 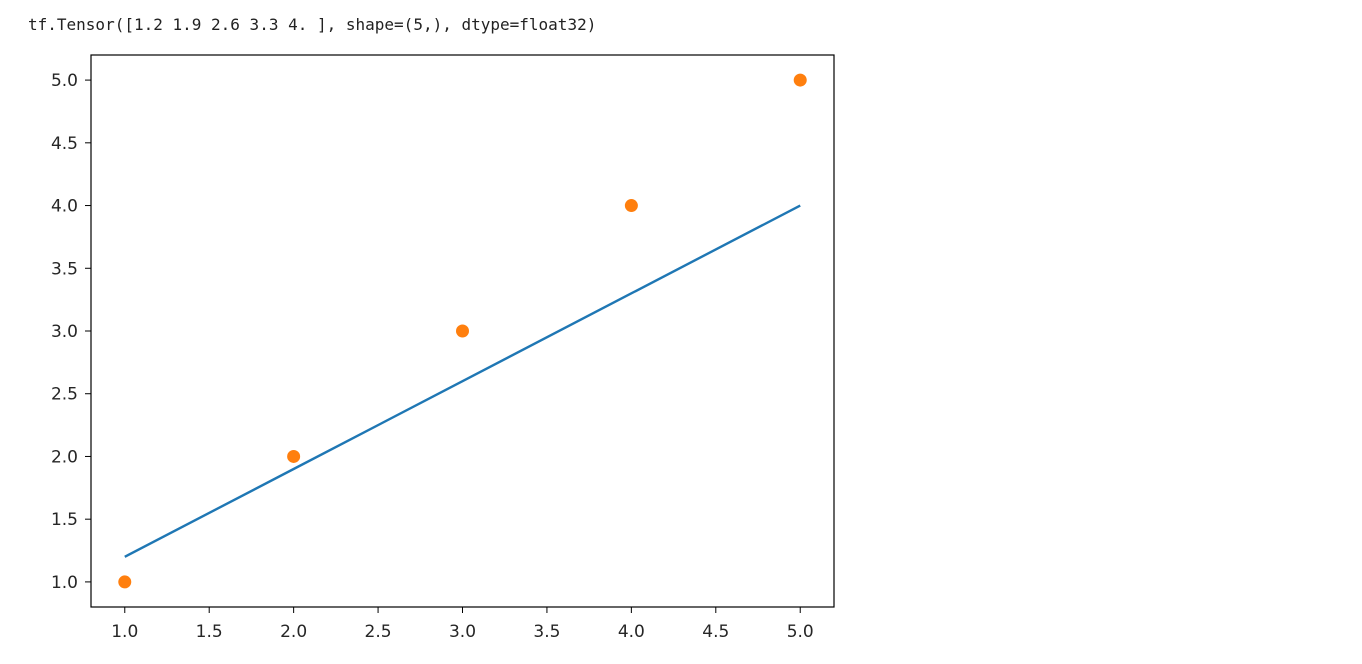 What do you see at coordinates (64, 144) in the screenshot?
I see `y-tick-label: 4.5` at bounding box center [64, 144].